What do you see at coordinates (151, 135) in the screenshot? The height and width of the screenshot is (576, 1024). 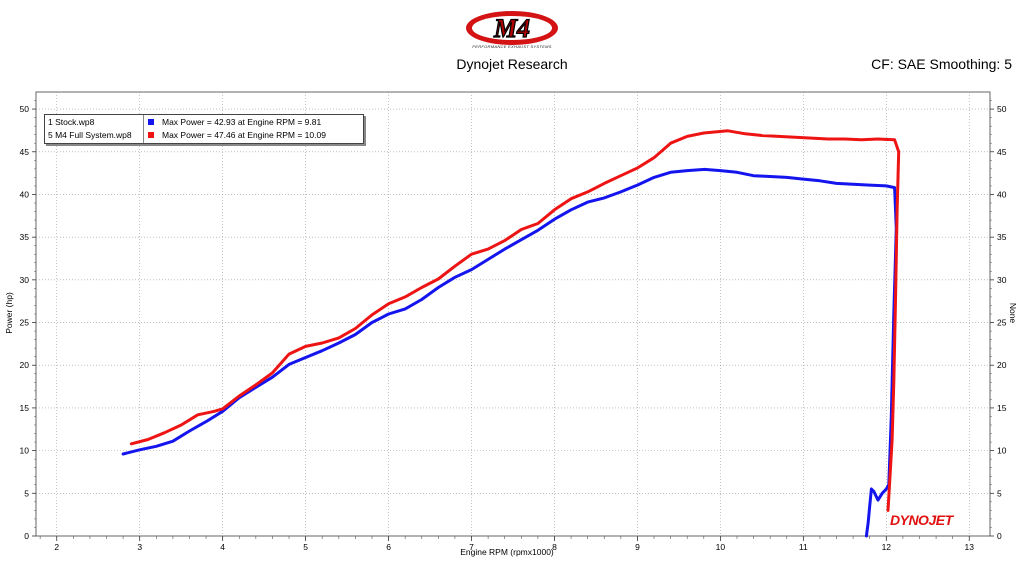 I see `legend-swatch-m4` at bounding box center [151, 135].